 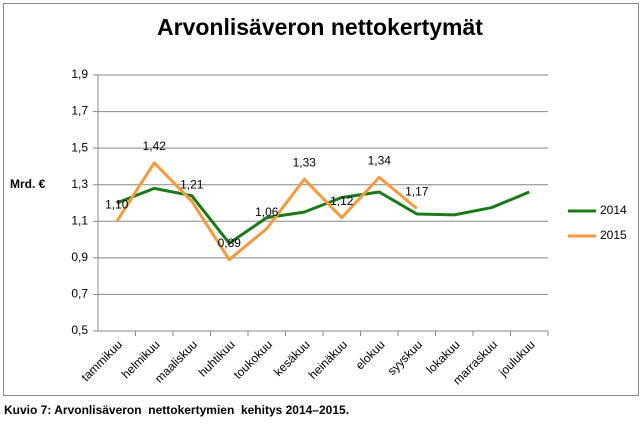 What do you see at coordinates (79, 330) in the screenshot?
I see `y-tick-label: 0,5` at bounding box center [79, 330].